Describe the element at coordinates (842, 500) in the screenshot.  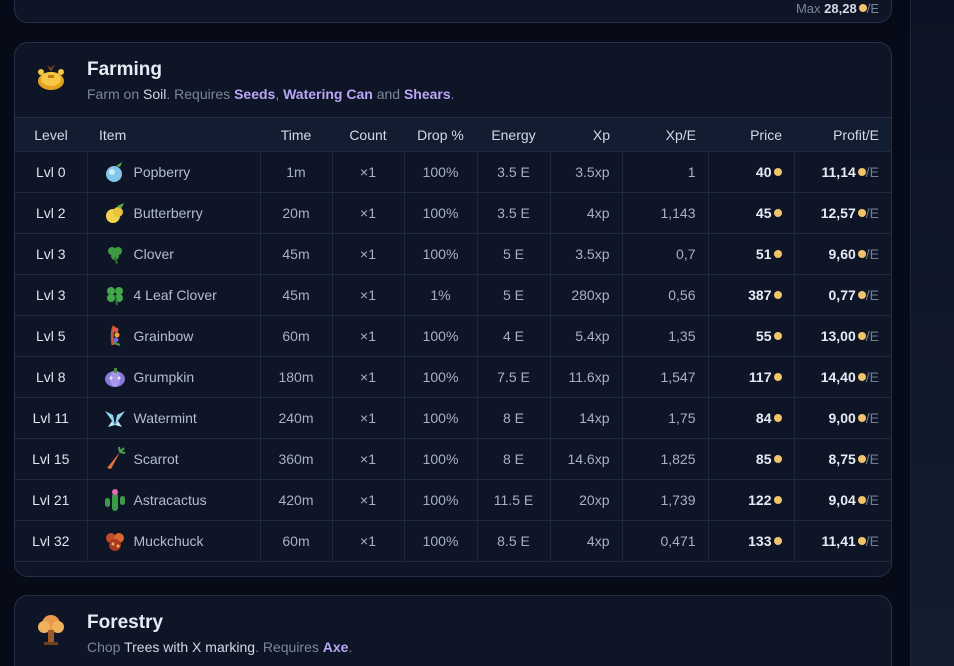
I see `profit-value: 9,04` at that location.